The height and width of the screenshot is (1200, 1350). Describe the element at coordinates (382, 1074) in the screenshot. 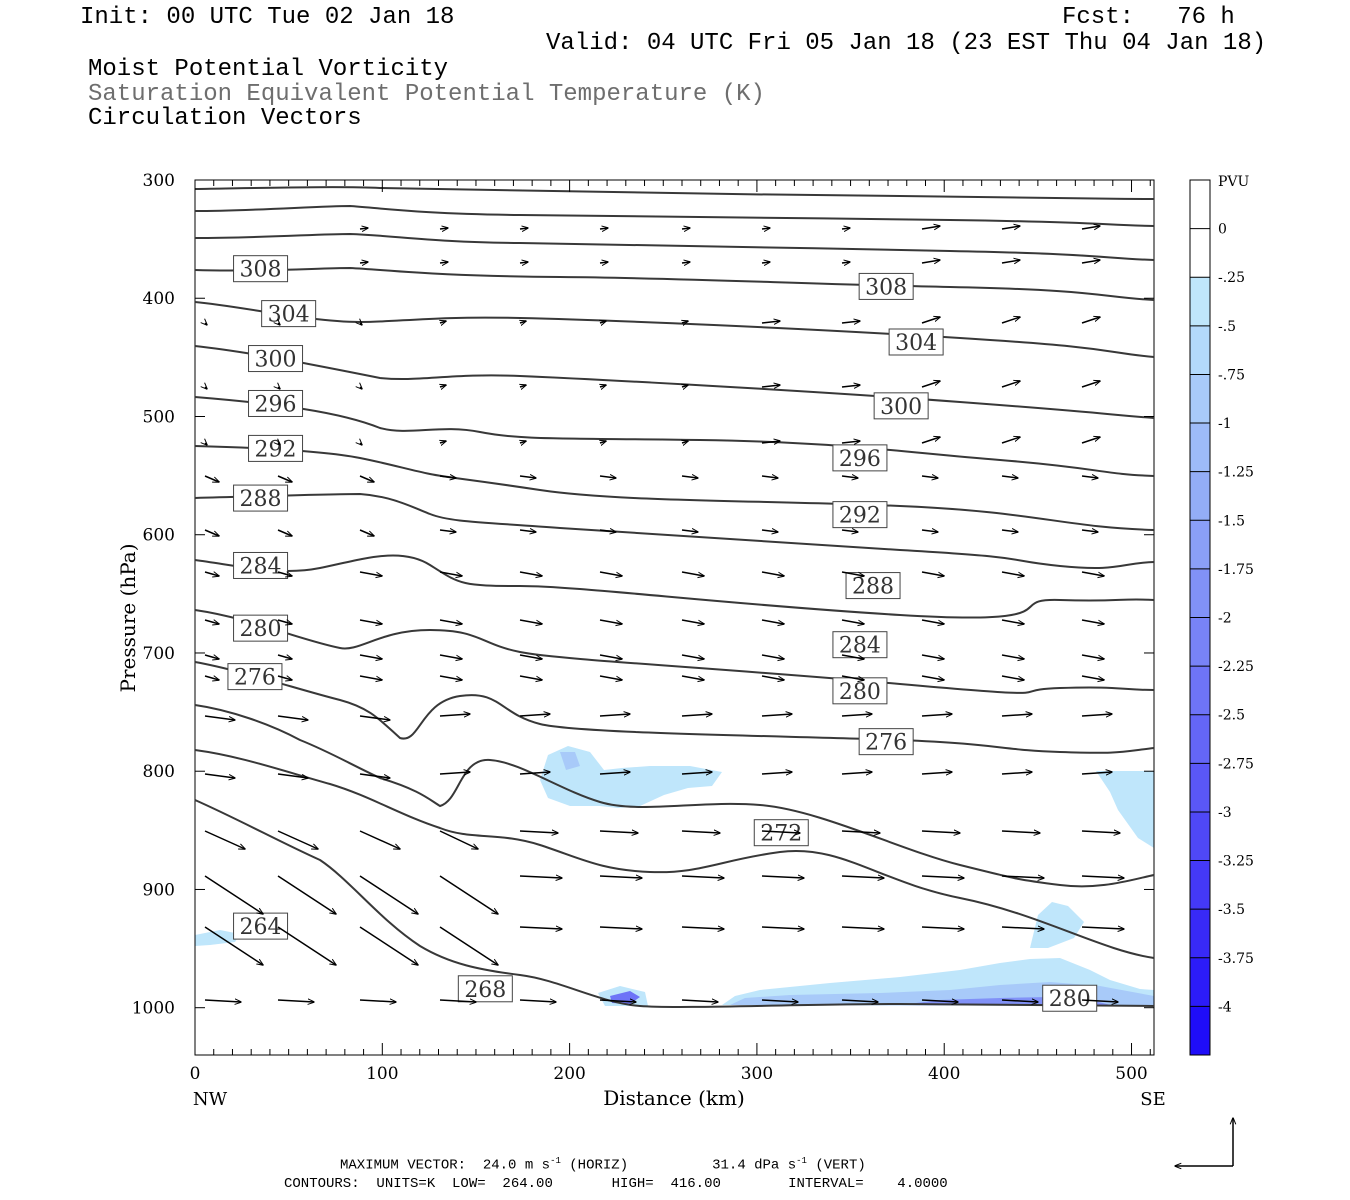

I see `x-tick-label: 100` at that location.